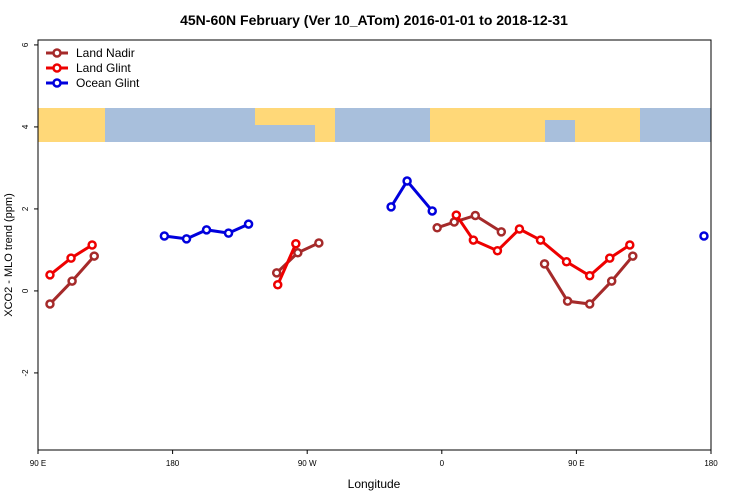  What do you see at coordinates (108, 83) in the screenshot?
I see `legend-label: Ocean Glint` at bounding box center [108, 83].